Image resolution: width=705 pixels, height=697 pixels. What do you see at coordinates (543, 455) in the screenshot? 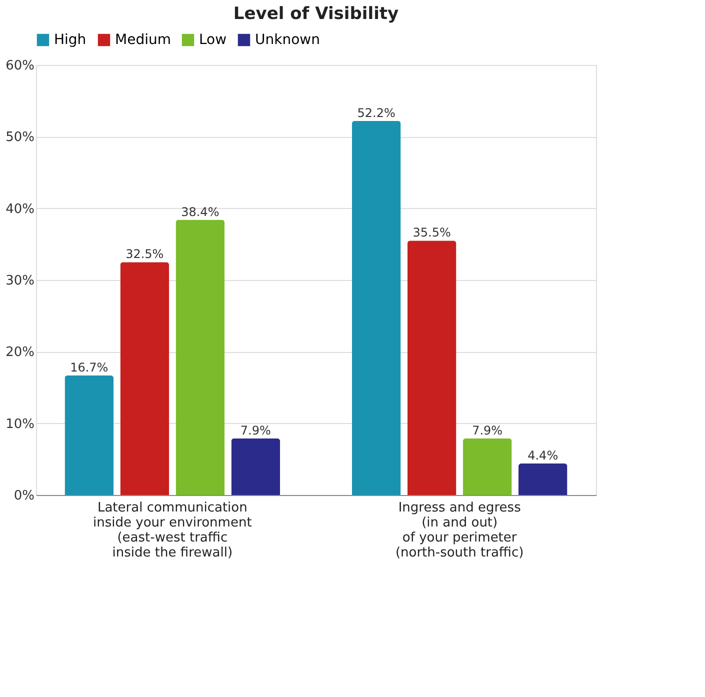
I see `data-label: 4.4%` at bounding box center [543, 455].